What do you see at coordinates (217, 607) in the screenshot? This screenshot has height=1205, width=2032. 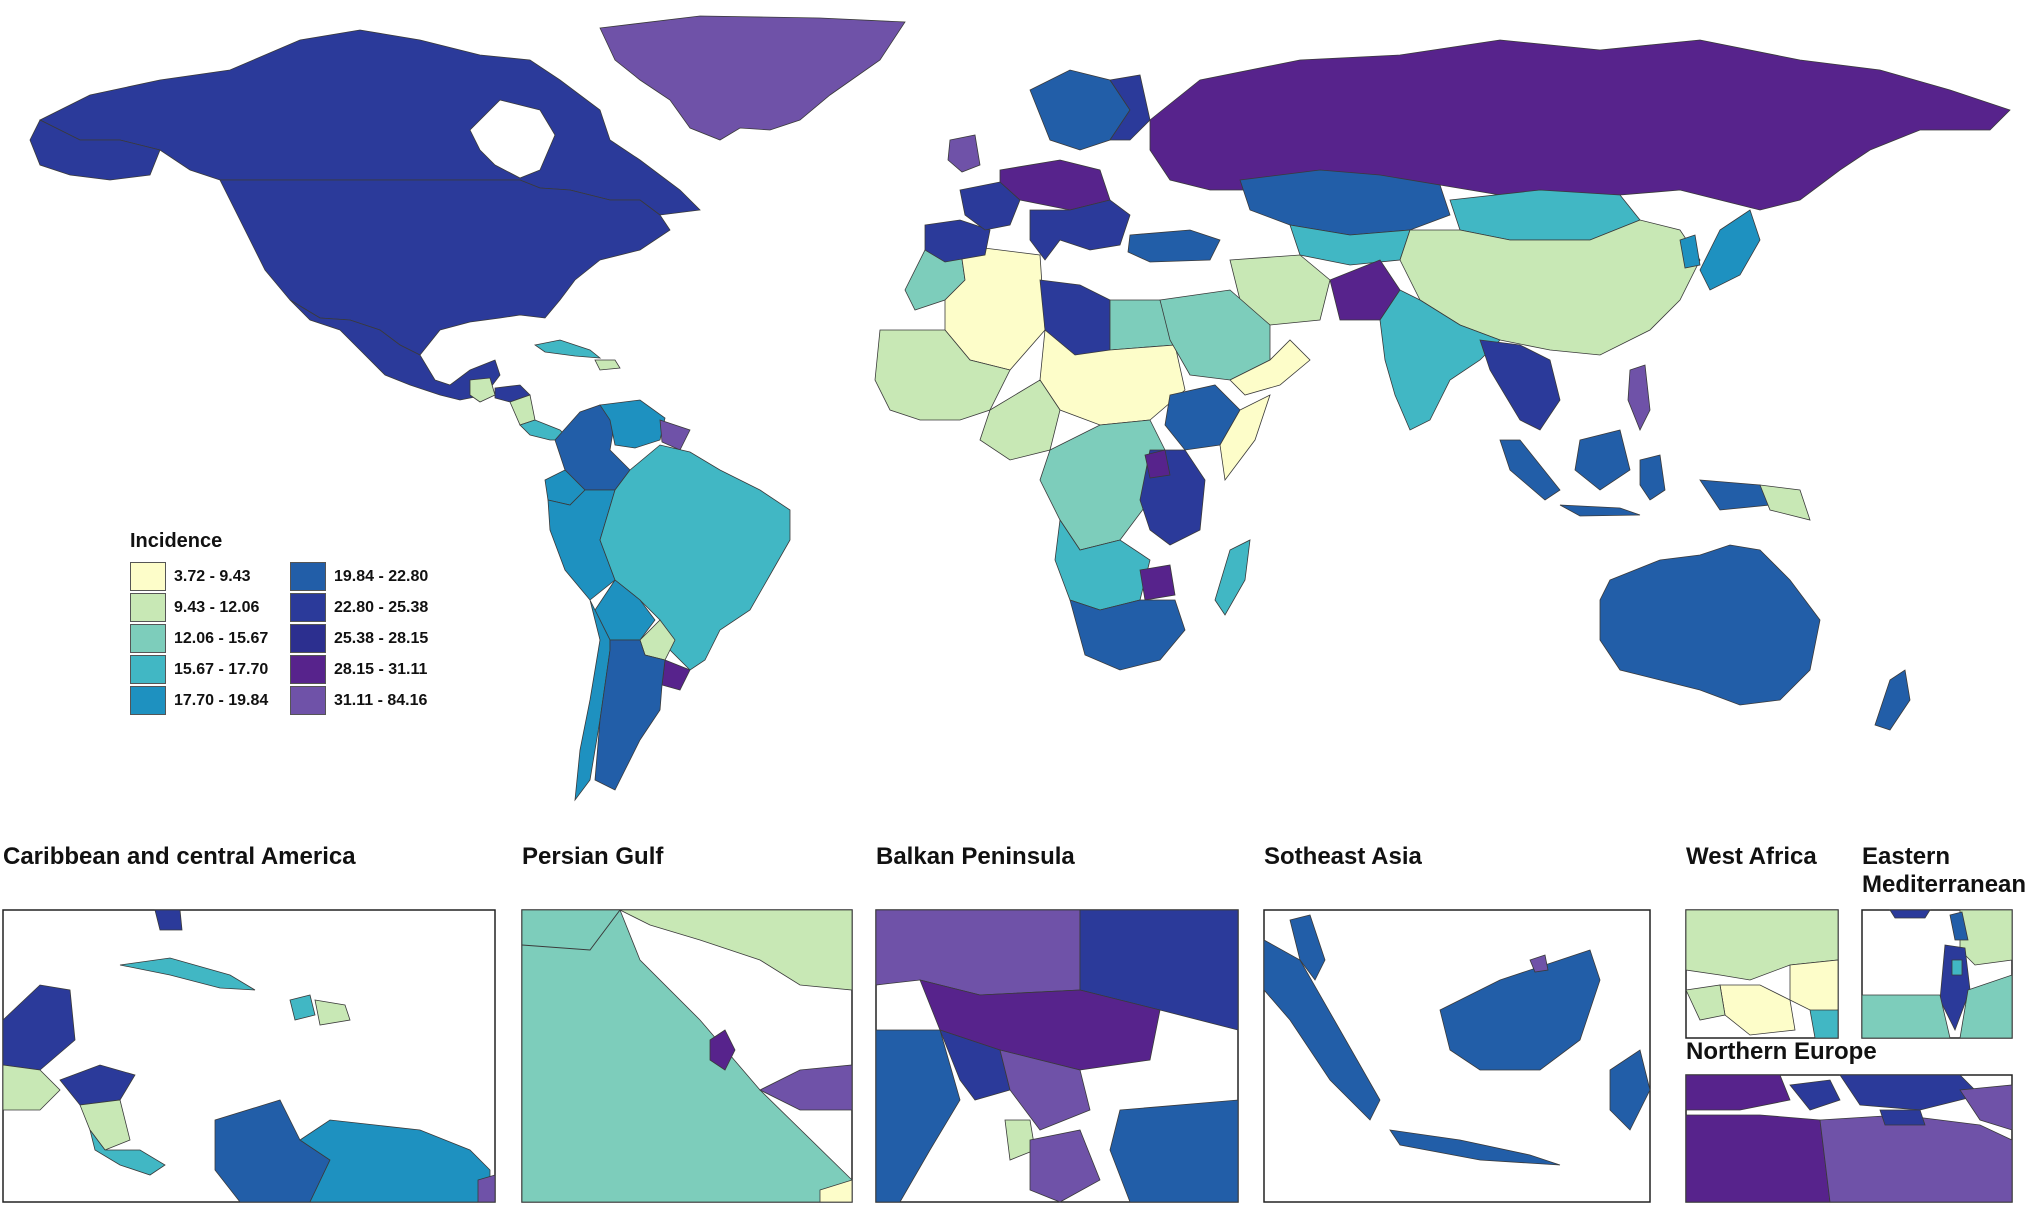 I see `legend-label: 9.43 - 12.06` at bounding box center [217, 607].